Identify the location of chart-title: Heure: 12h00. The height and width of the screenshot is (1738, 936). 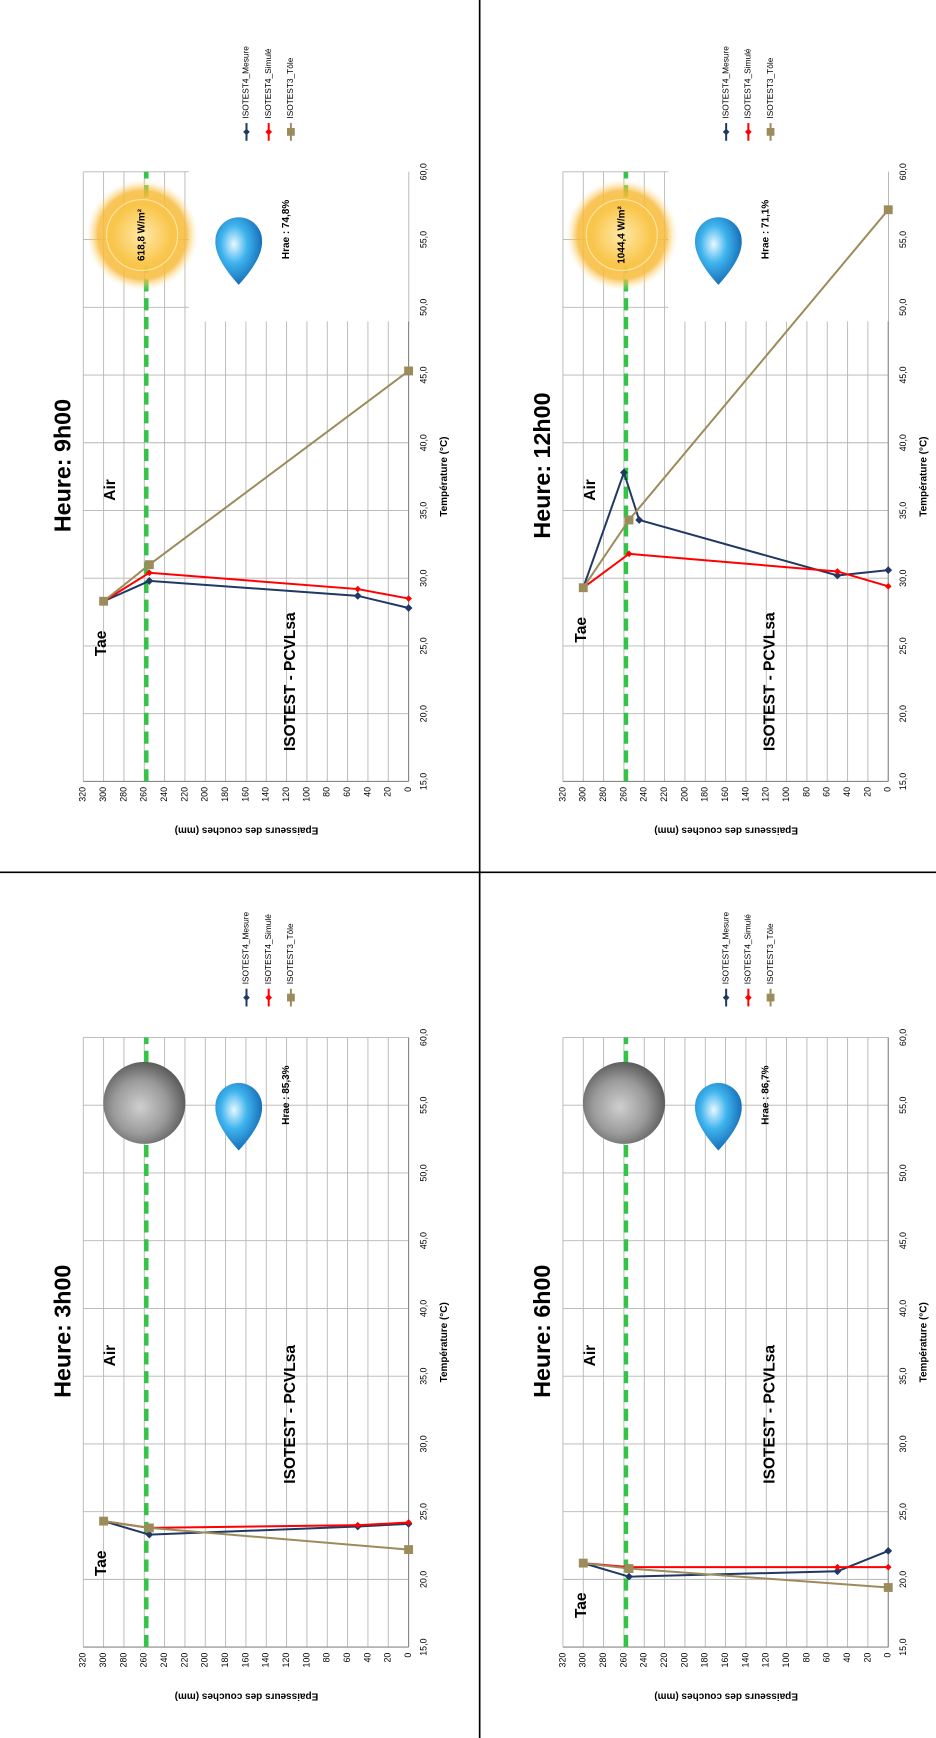
(542, 465).